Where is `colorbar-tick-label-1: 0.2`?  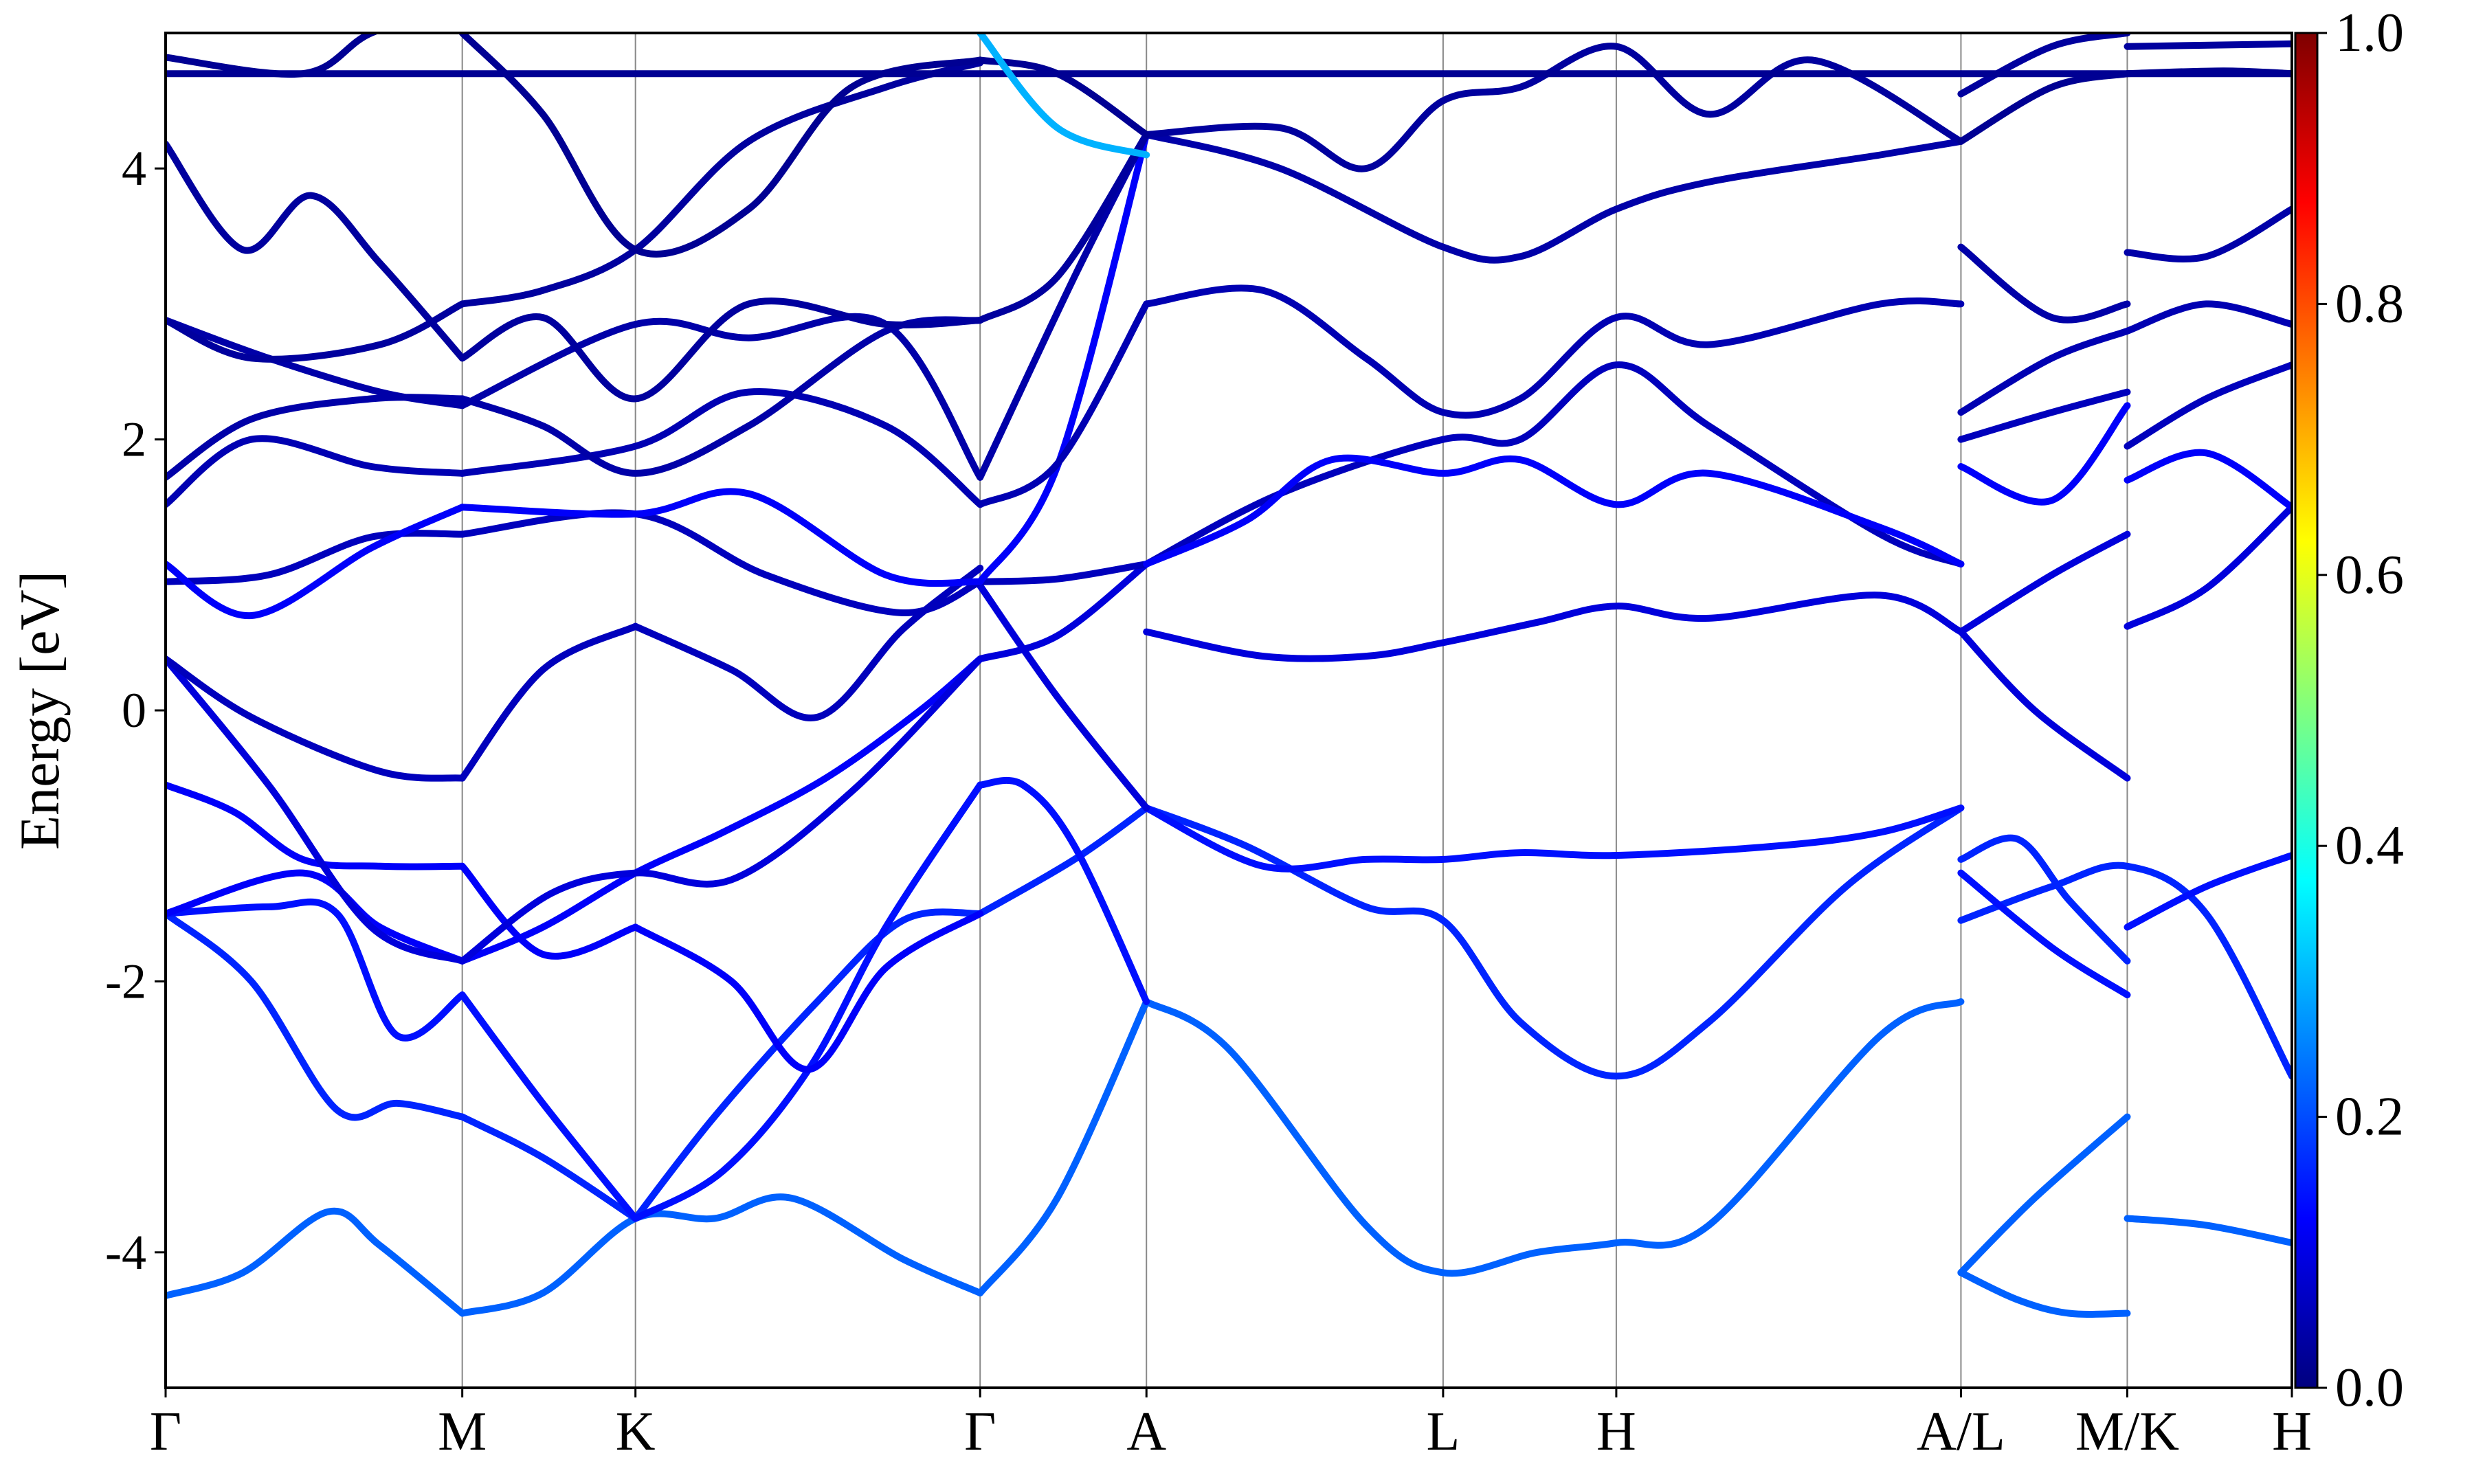 colorbar-tick-label-1: 0.2 is located at coordinates (2369, 1117).